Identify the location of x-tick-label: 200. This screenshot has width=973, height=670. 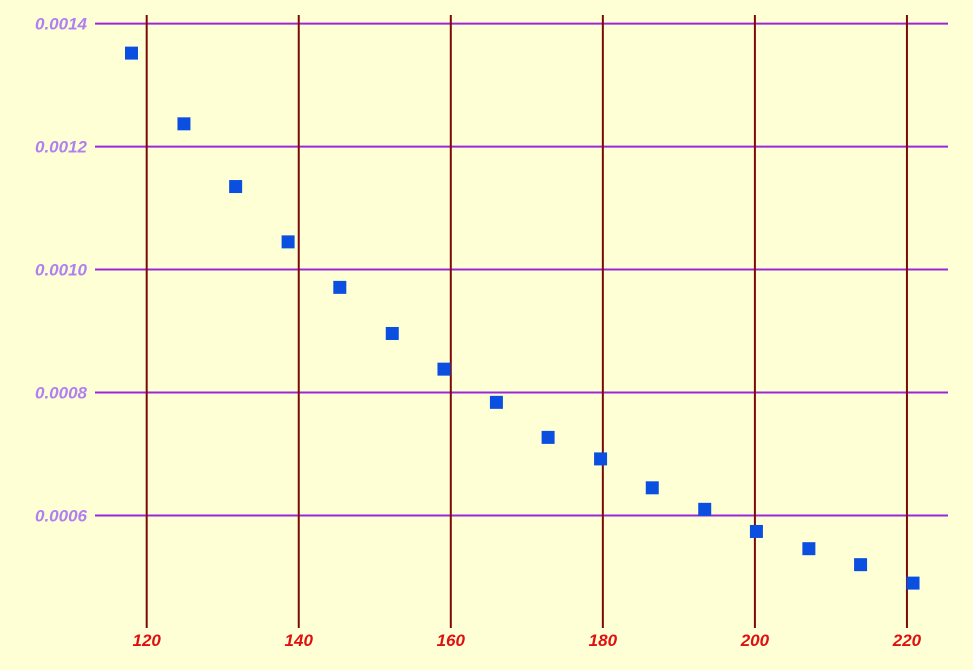
(755, 640).